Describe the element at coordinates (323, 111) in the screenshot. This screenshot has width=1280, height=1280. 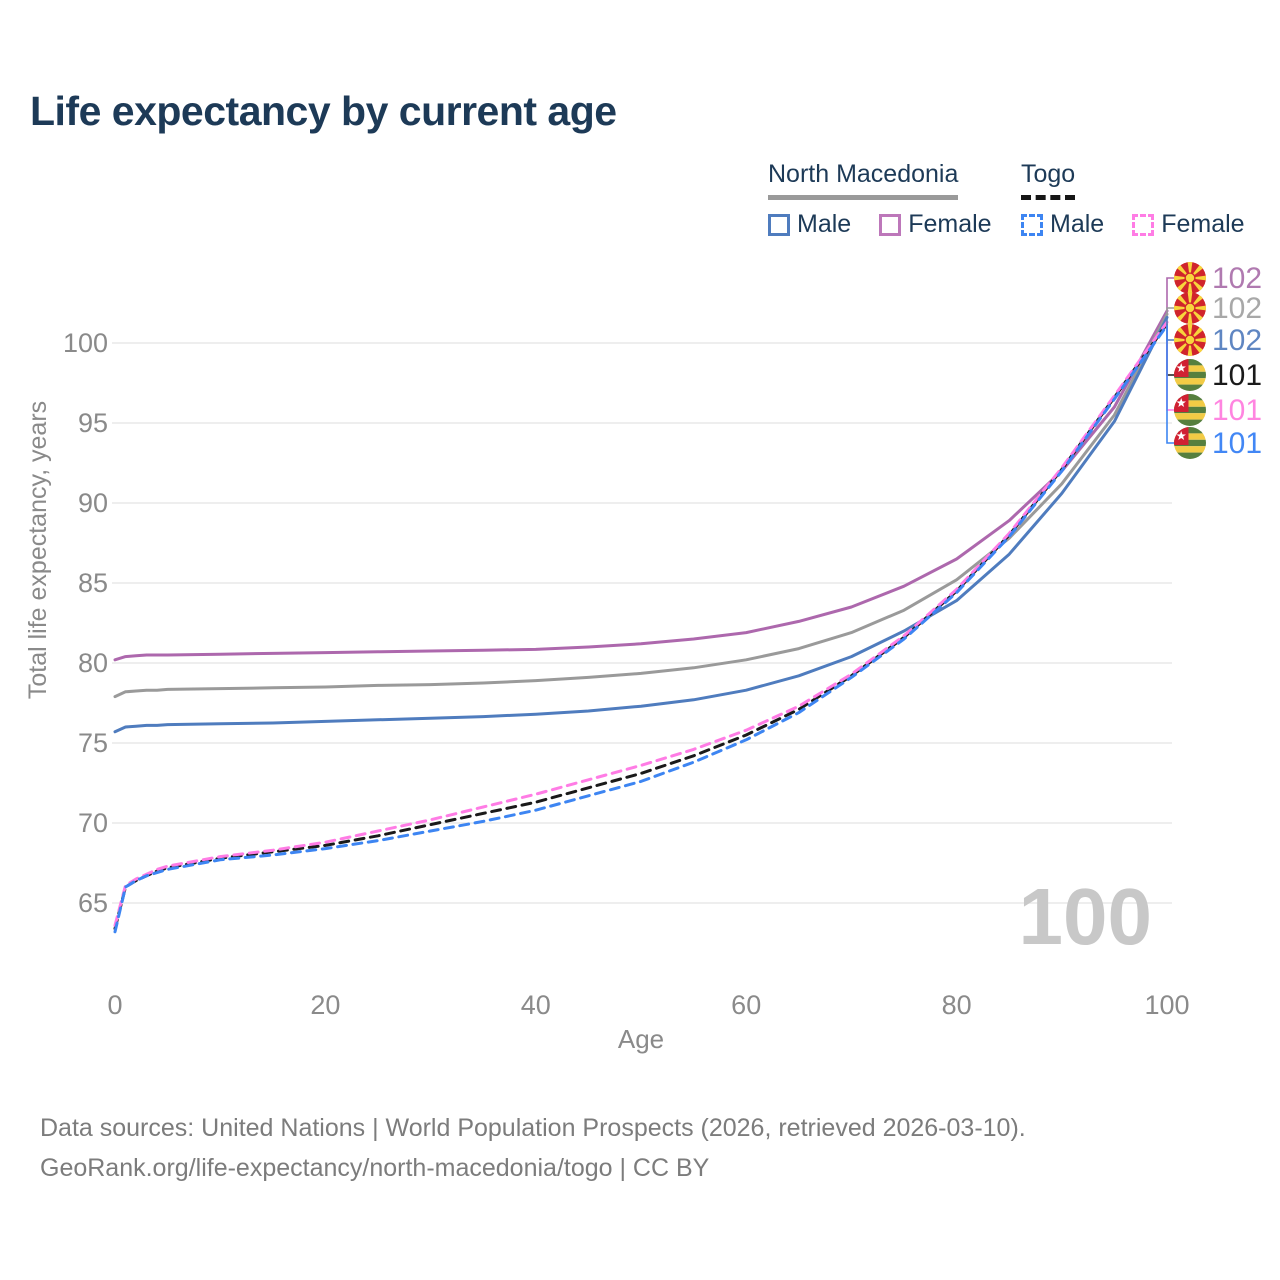
I see `page-title: Life expectancy by current age` at that location.